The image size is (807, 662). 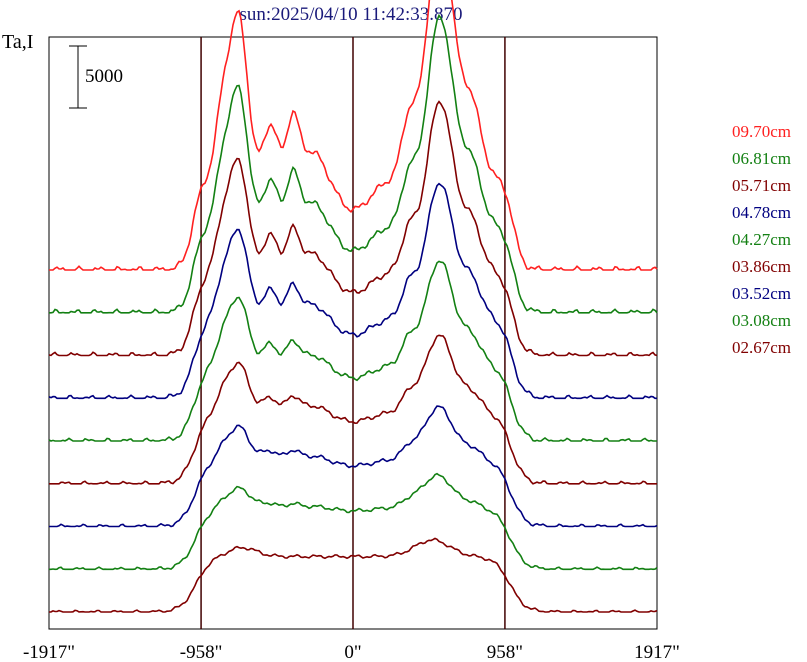 What do you see at coordinates (761, 293) in the screenshot?
I see `legend-entry-03.52cm: 03.52cm` at bounding box center [761, 293].